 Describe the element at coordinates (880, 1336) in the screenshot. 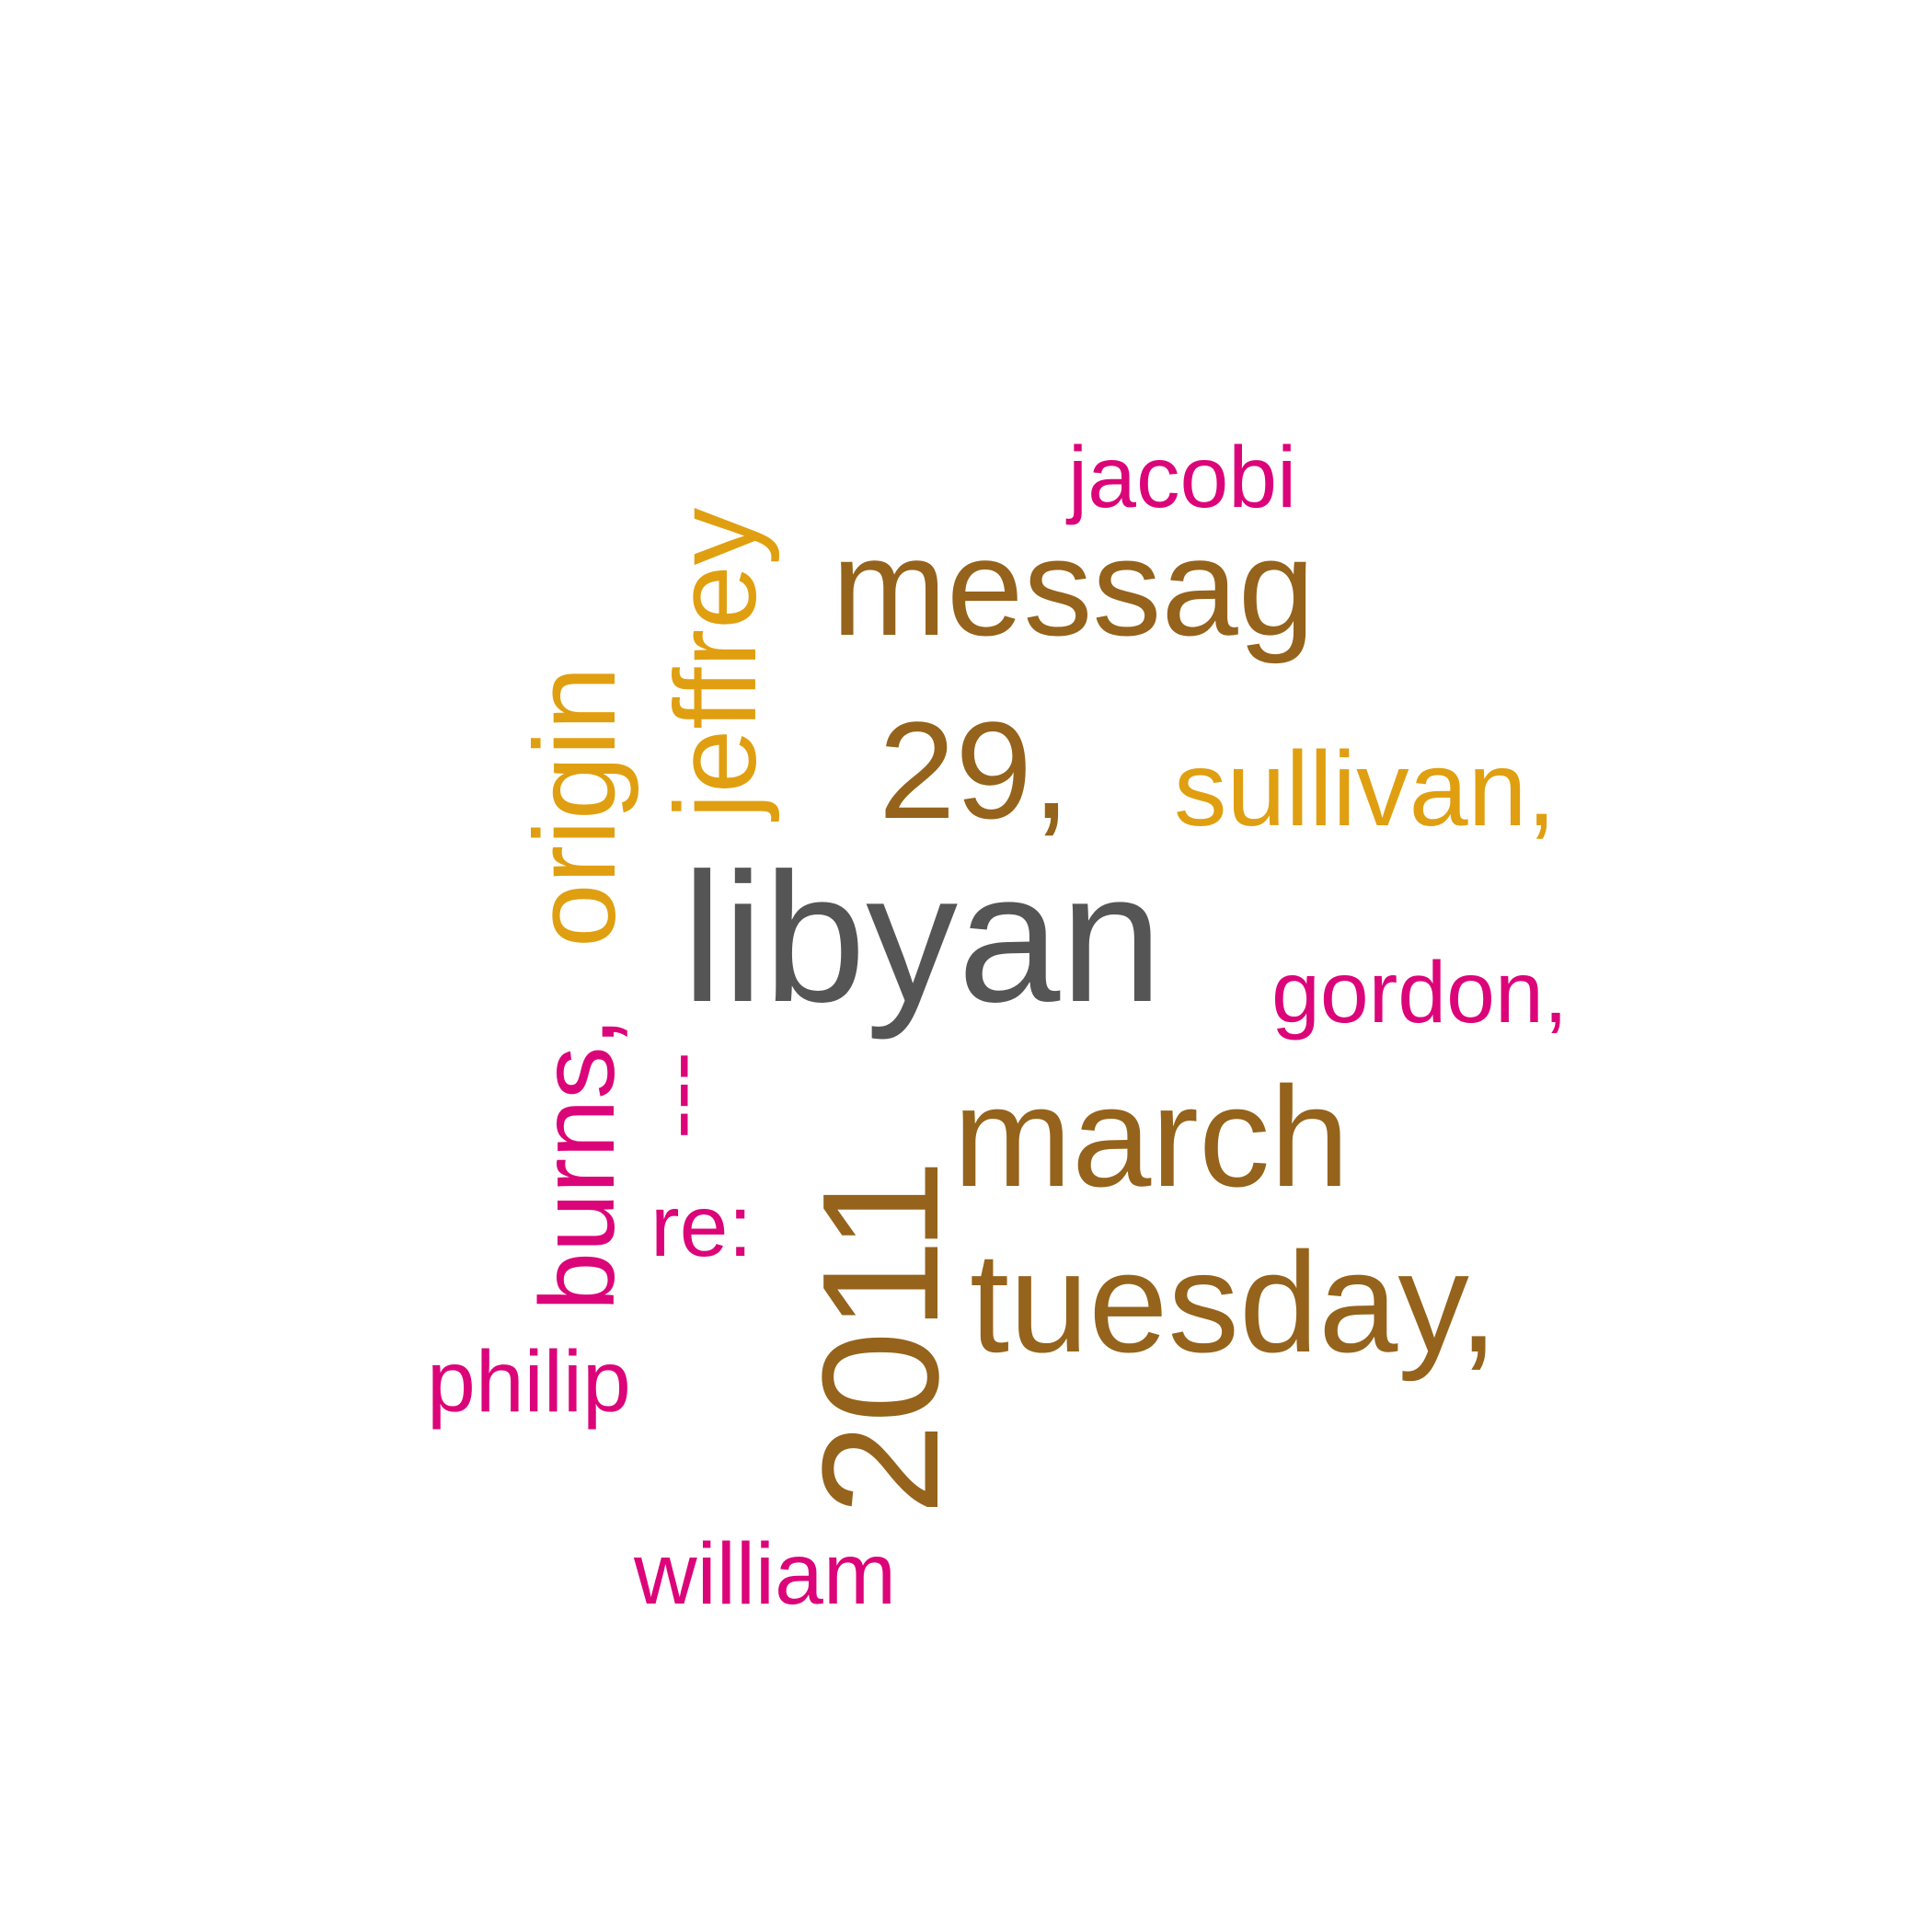

I see `word-2011: 2011` at that location.